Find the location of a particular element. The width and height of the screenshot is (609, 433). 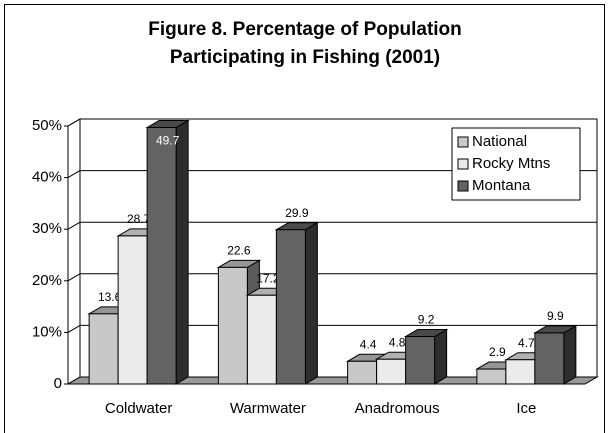

x-tick-label: Anadromous is located at coordinates (397, 408).